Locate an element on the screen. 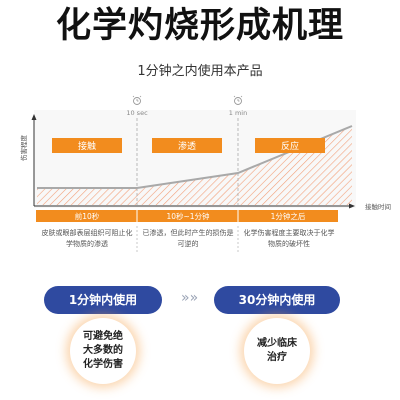 This screenshot has height=400, width=400. y-axis-arrow is located at coordinates (34, 117).